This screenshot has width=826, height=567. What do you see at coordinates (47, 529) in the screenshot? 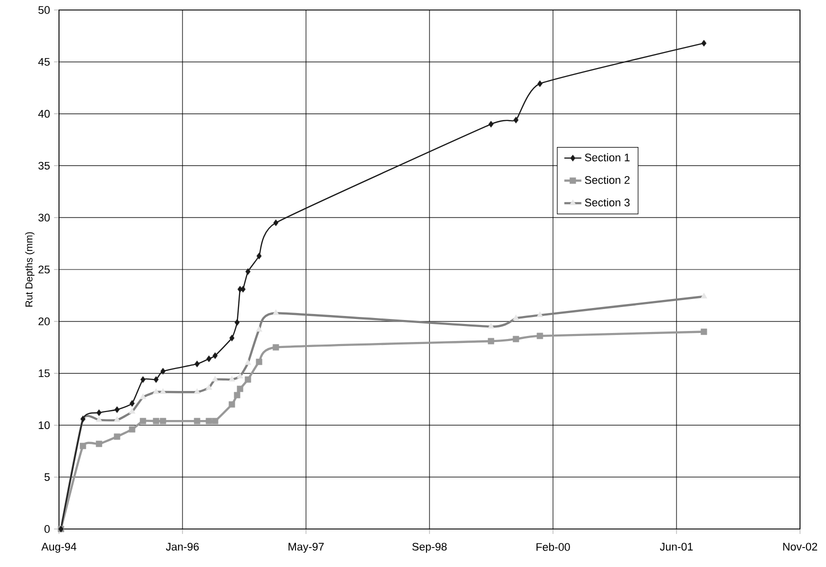
I see `y-tick-label: 0` at bounding box center [47, 529].